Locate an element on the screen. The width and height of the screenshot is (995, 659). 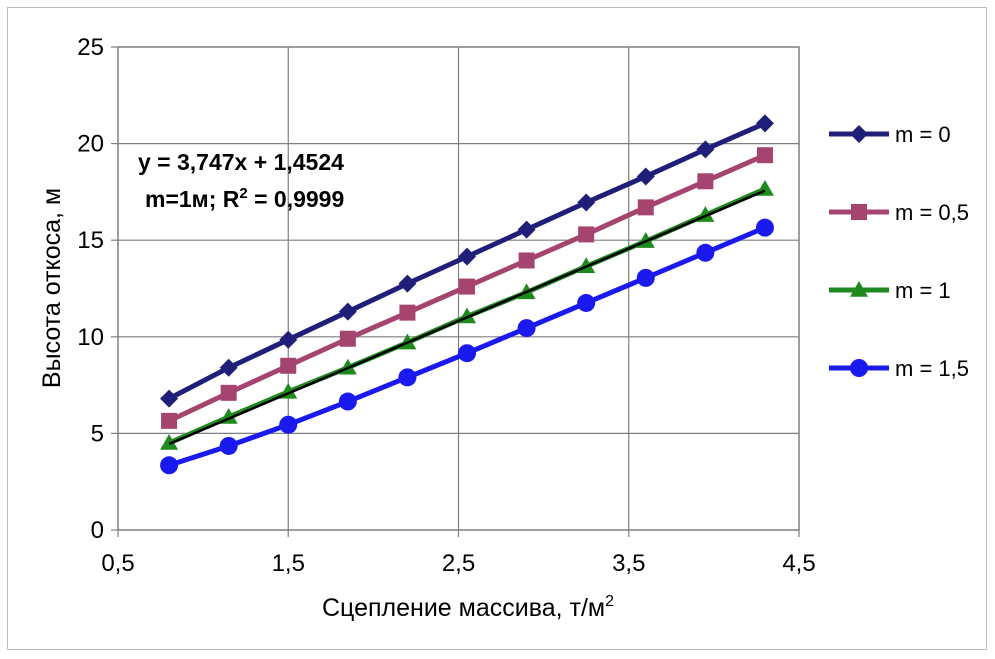
legend-item: m = 0,5 is located at coordinates (899, 212).